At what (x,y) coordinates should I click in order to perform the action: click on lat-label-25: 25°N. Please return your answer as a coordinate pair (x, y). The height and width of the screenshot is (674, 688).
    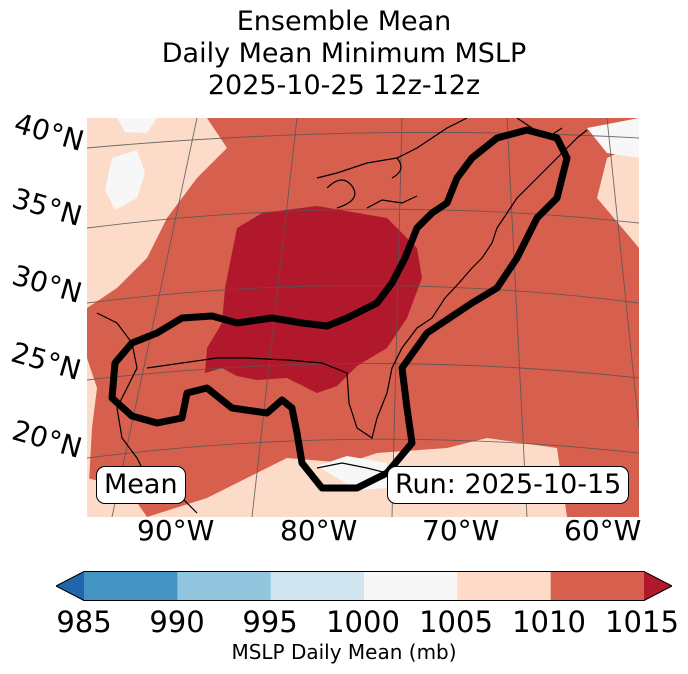
    Looking at the image, I should click on (46, 361).